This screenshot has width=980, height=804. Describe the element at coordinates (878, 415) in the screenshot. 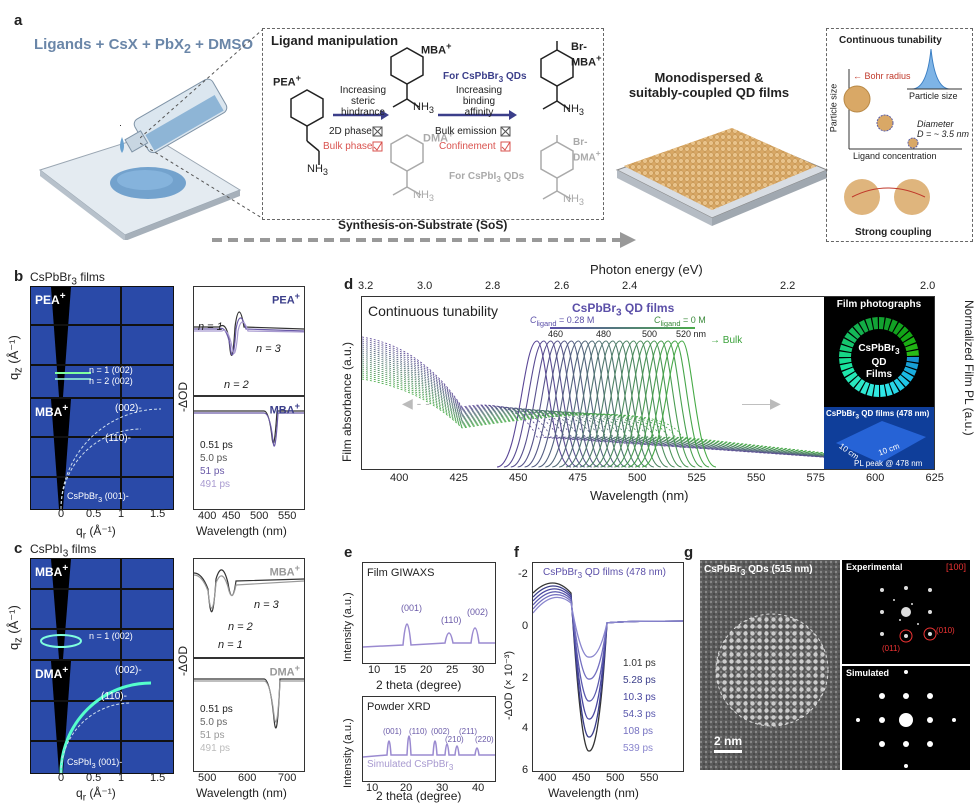

I see `photo2-title: CsPbBr3 QD films (478 nm)` at that location.